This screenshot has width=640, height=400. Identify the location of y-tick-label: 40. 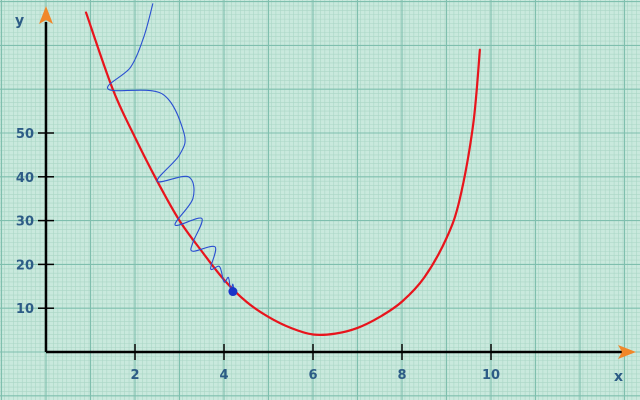
(25, 178).